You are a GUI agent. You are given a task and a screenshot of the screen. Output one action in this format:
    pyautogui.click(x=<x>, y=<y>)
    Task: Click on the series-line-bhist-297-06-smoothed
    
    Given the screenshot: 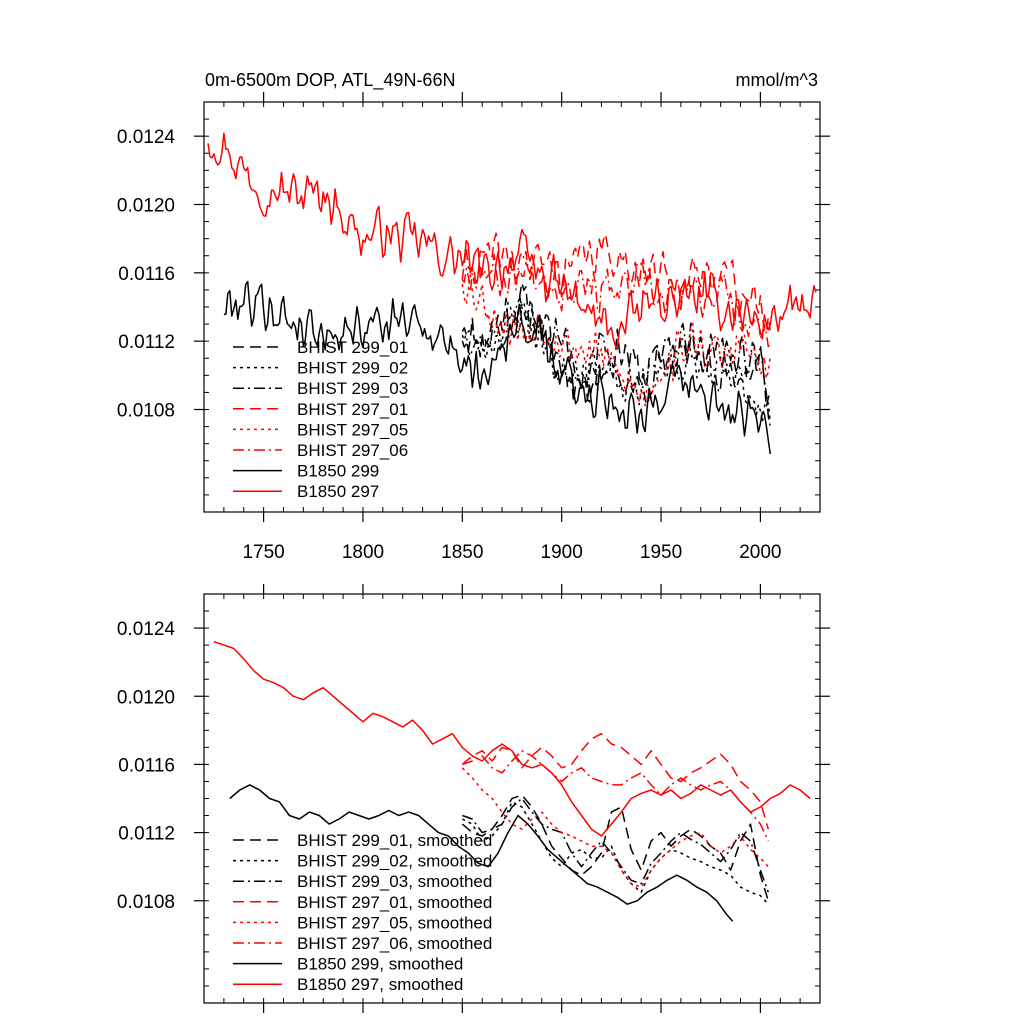 What is the action you would take?
    pyautogui.click(x=615, y=796)
    